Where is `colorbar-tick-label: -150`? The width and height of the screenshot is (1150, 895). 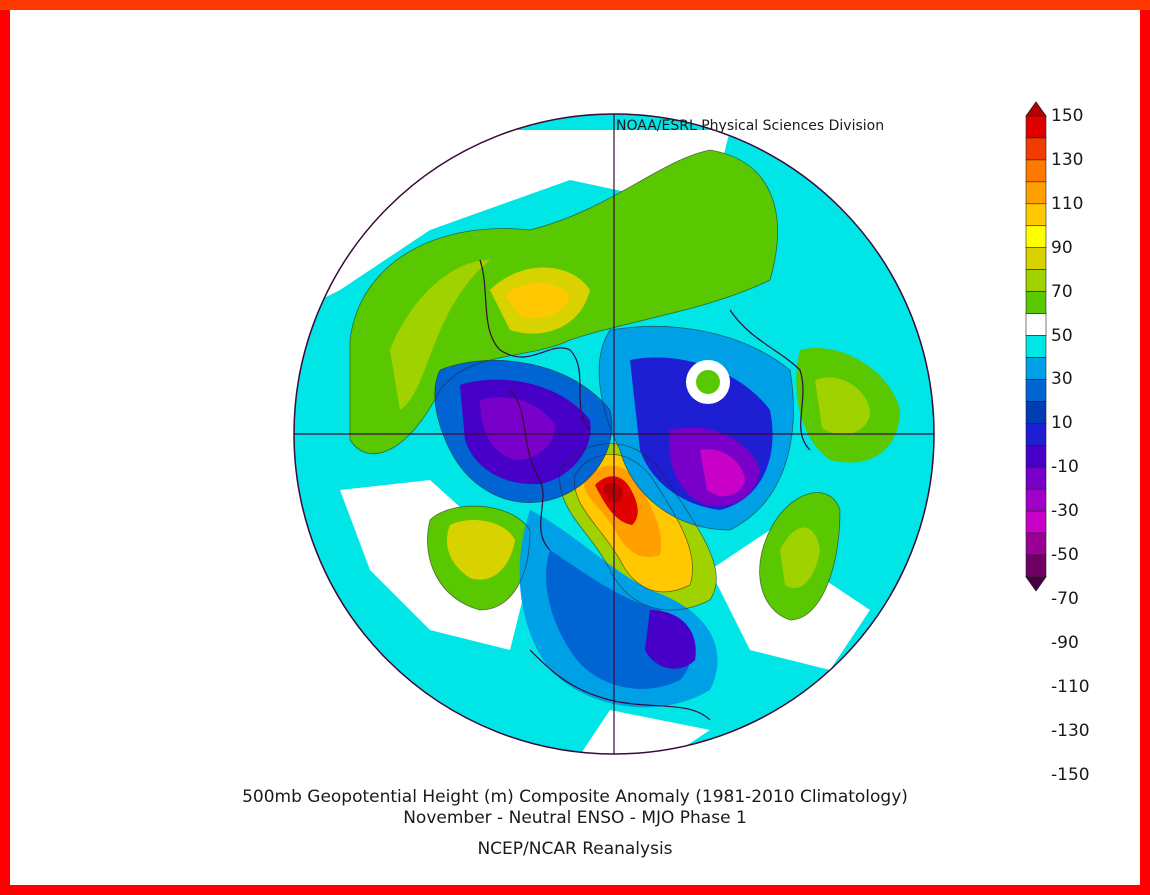 colorbar-tick-label: -150 is located at coordinates (1070, 774).